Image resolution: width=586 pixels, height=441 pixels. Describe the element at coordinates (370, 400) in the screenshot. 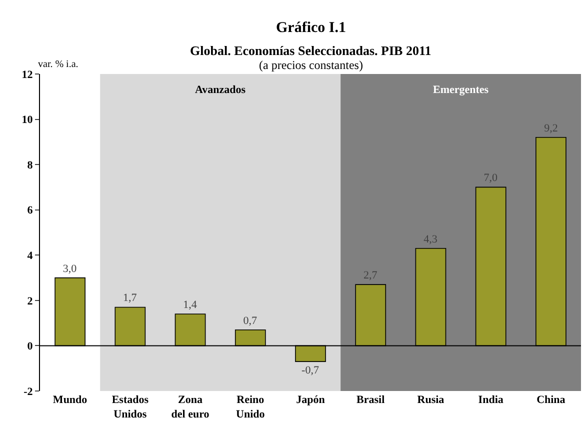

I see `x-tick-label: Brasil` at that location.